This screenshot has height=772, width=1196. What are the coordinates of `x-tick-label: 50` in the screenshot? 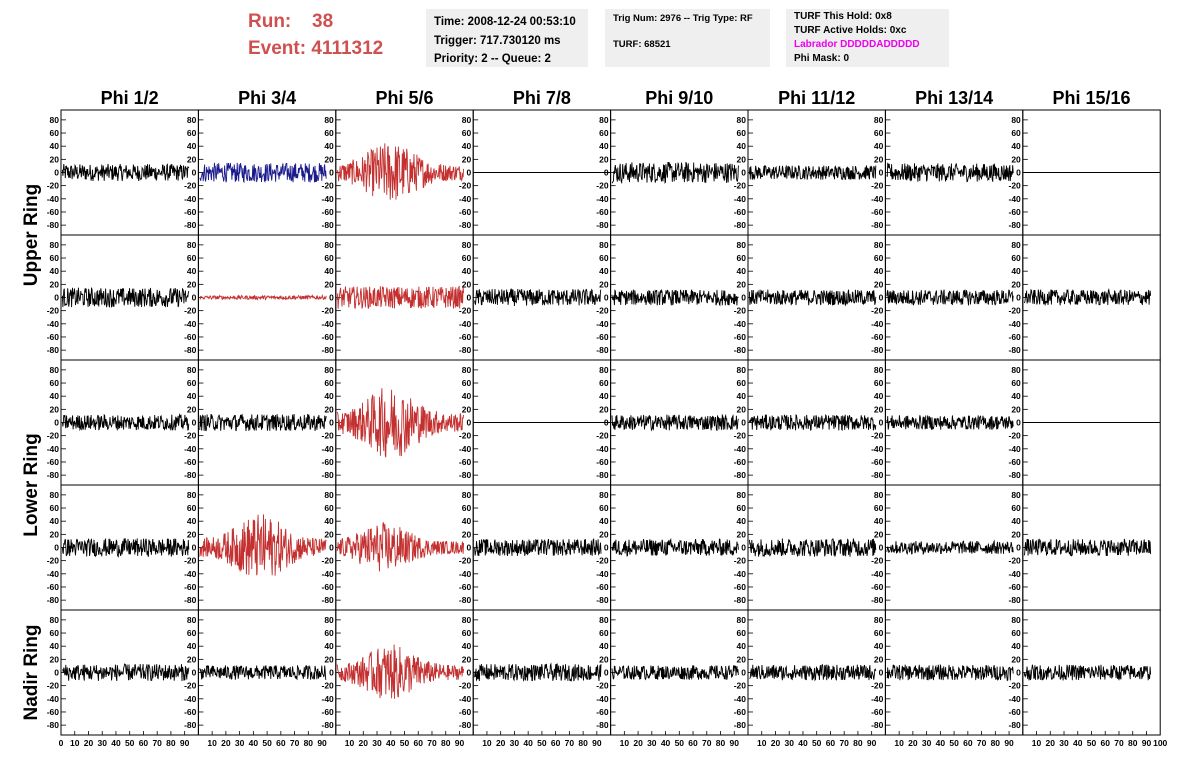 It's located at (542, 743).